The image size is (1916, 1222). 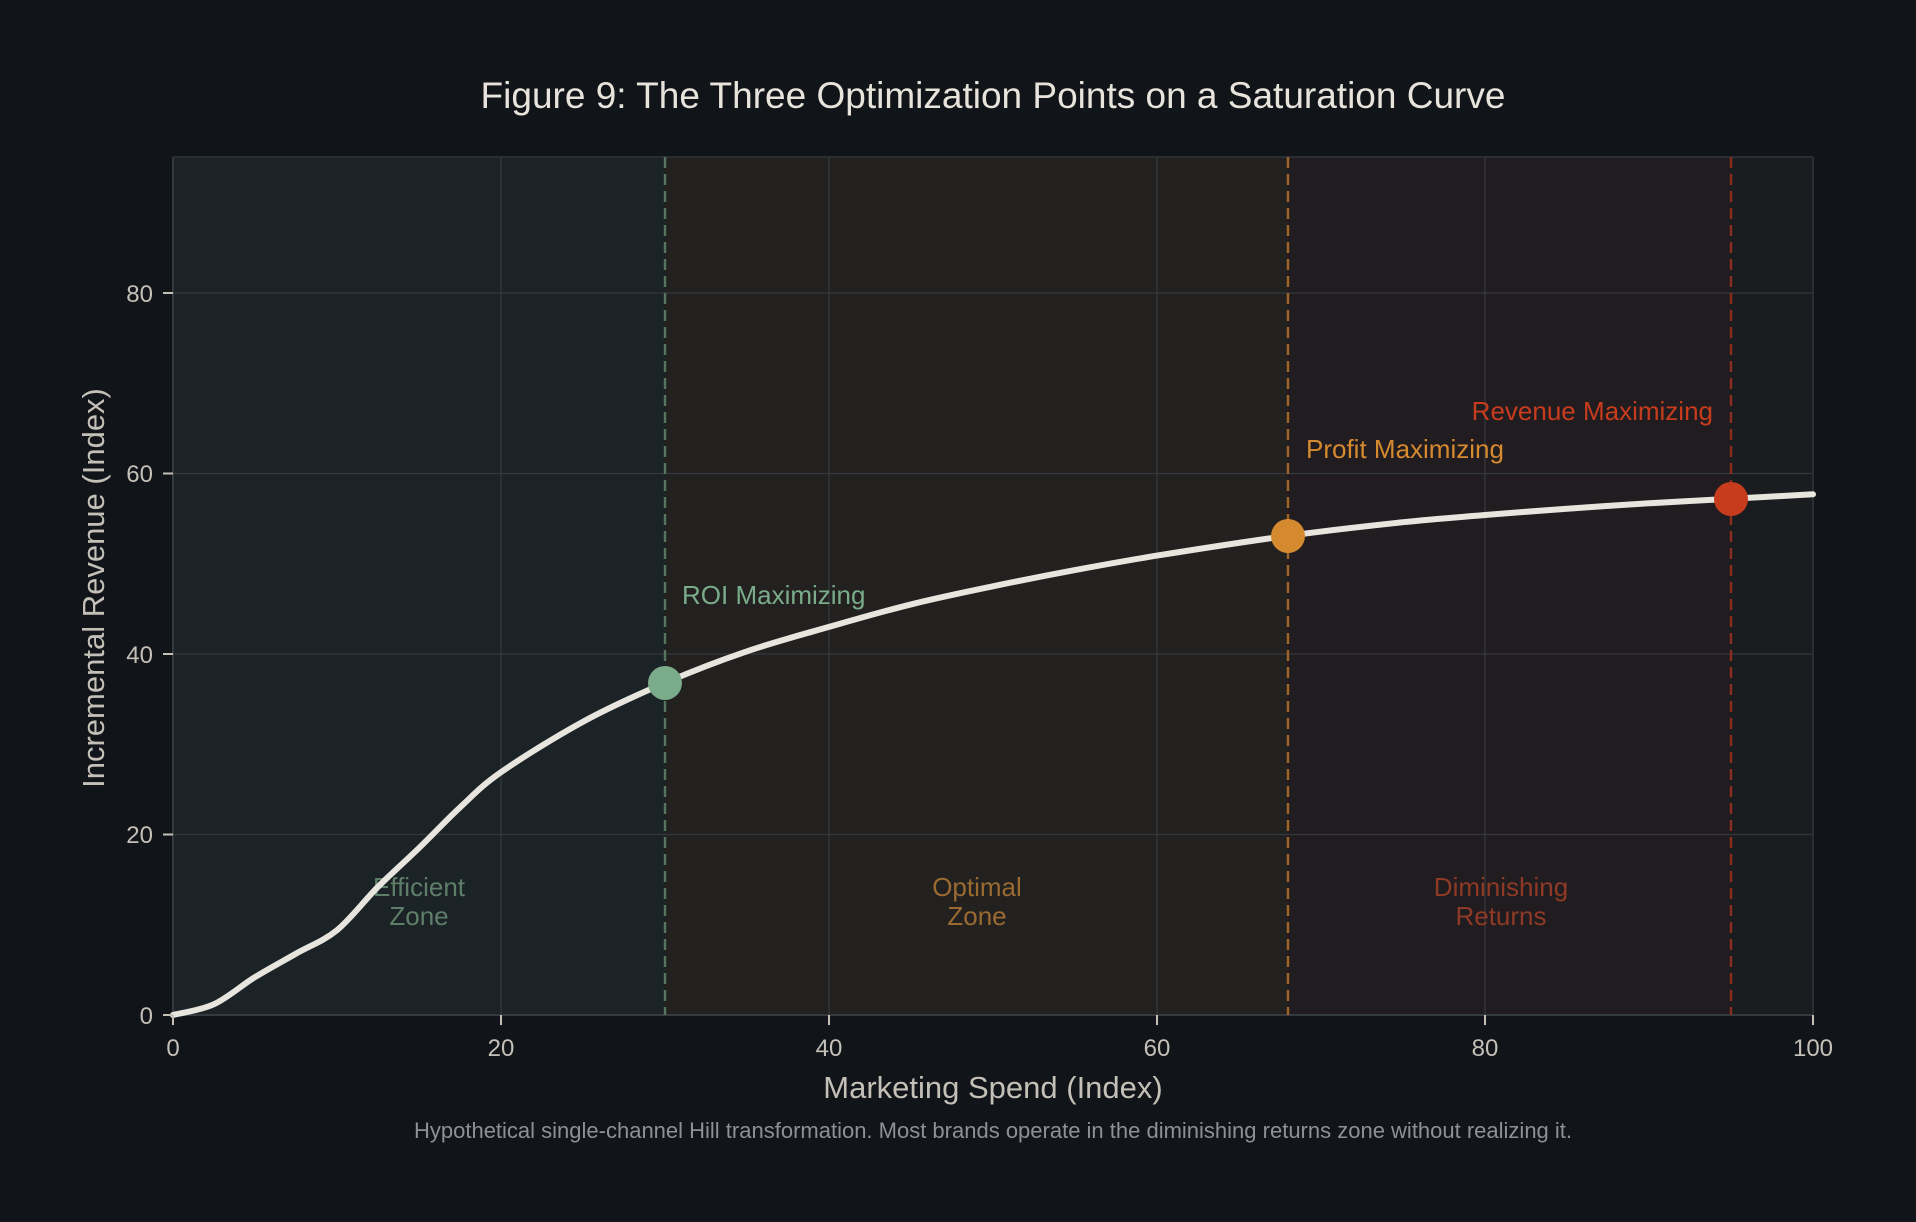 What do you see at coordinates (1592, 411) in the screenshot?
I see `revenue-maximizing-label: Revenue Maximizing` at bounding box center [1592, 411].